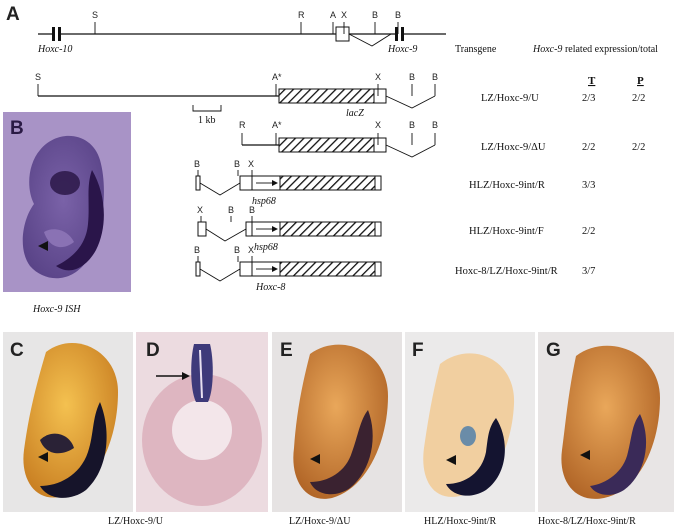 The height and width of the screenshot is (532, 677). What do you see at coordinates (476, 49) in the screenshot?
I see `header-transgene: Transgene` at bounding box center [476, 49].